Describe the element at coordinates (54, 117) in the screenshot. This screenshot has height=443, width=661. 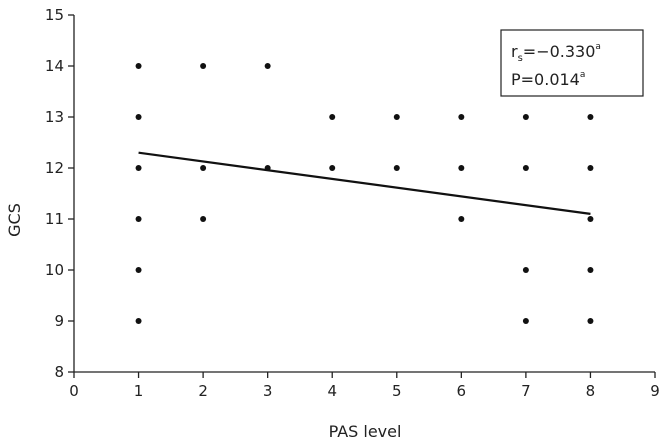
I see `y-tick-label: 13` at that location.